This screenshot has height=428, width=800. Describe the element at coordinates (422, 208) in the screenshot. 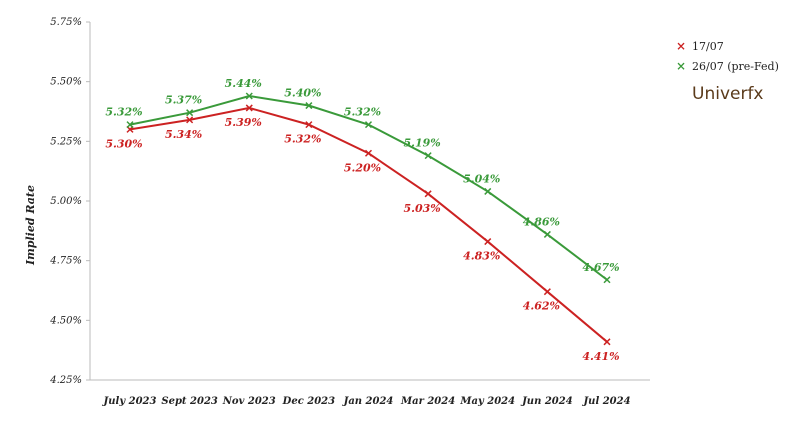

I see `data-label: 5.03%` at that location.